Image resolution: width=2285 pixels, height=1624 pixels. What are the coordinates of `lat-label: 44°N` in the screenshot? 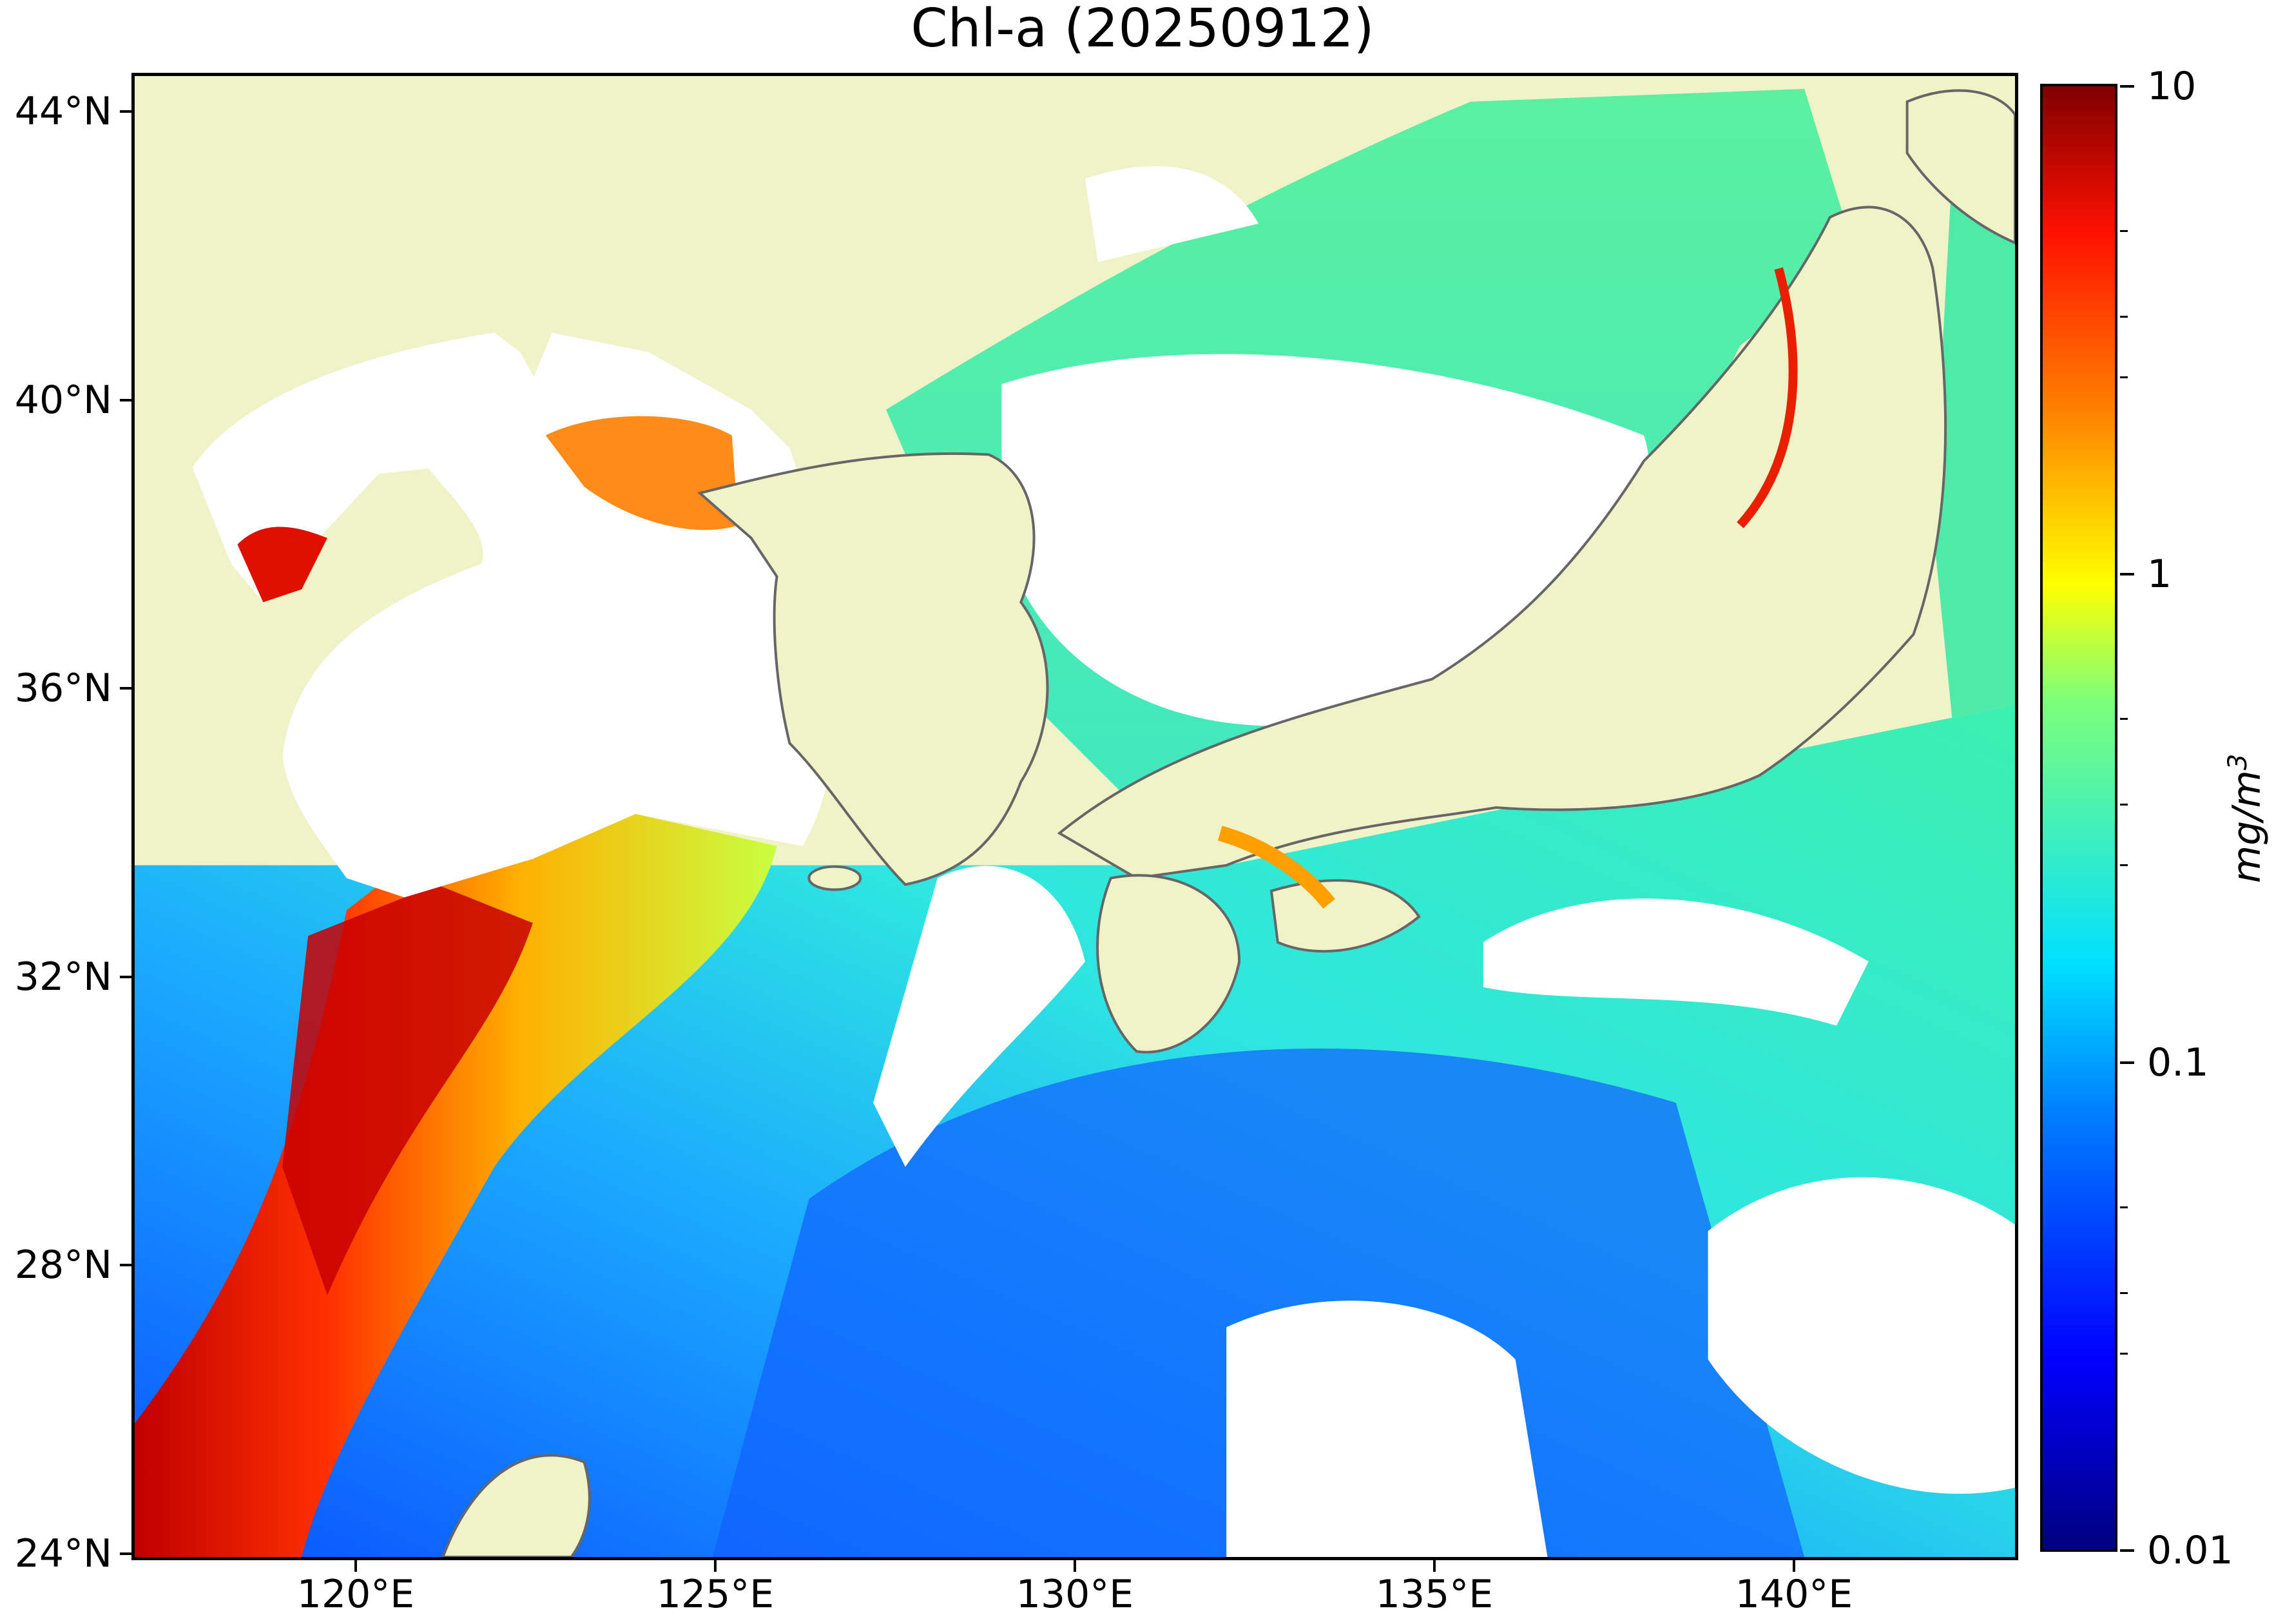 It's located at (63, 112).